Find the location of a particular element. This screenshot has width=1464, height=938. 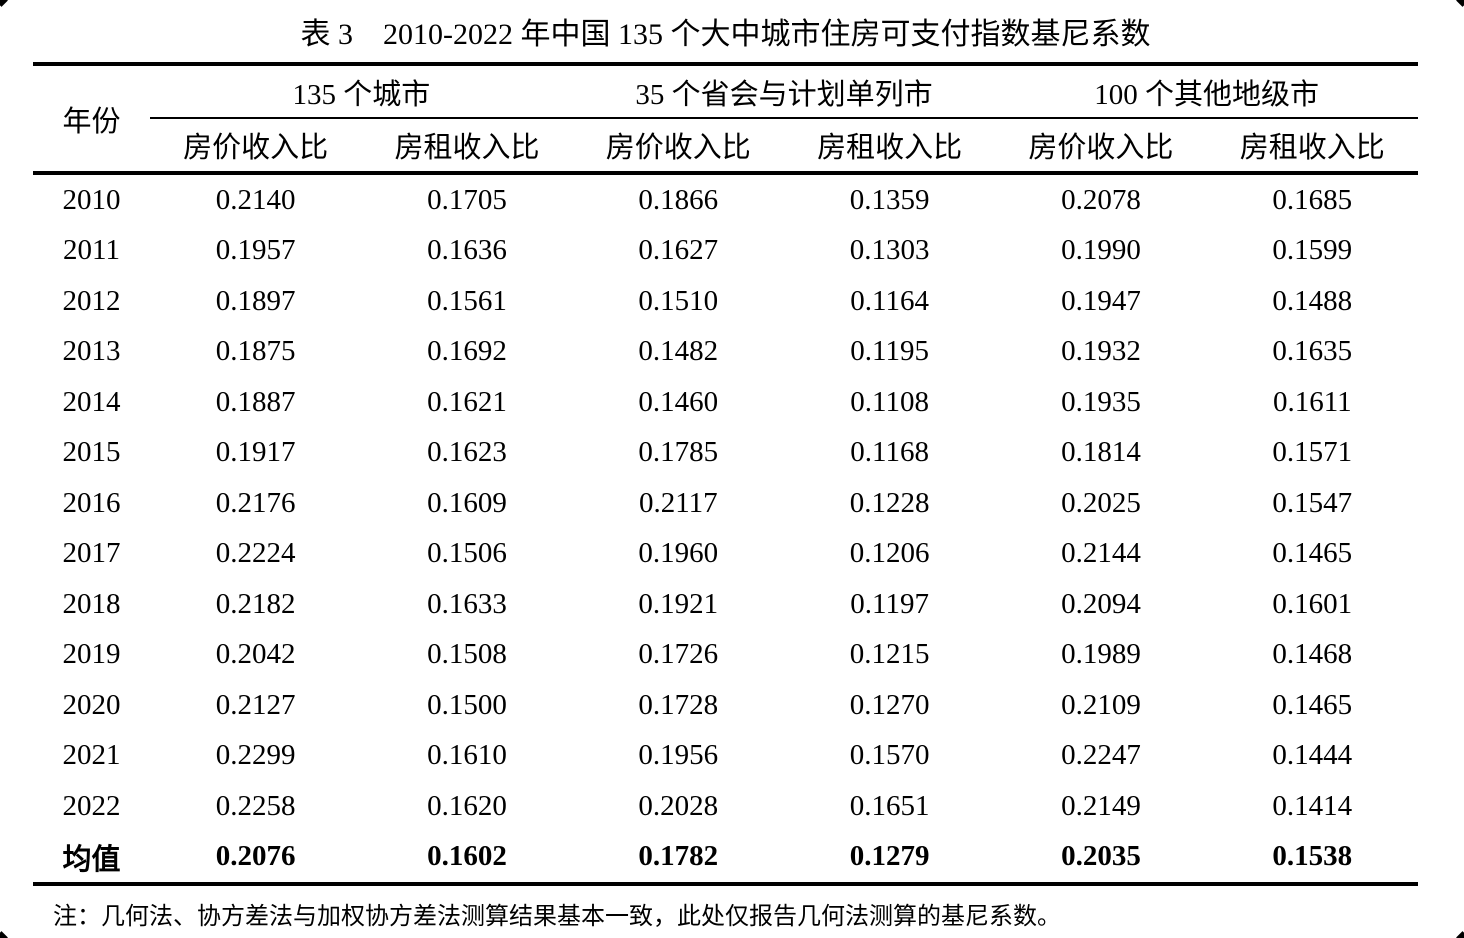

value-cell: 0.1633 is located at coordinates (467, 603).